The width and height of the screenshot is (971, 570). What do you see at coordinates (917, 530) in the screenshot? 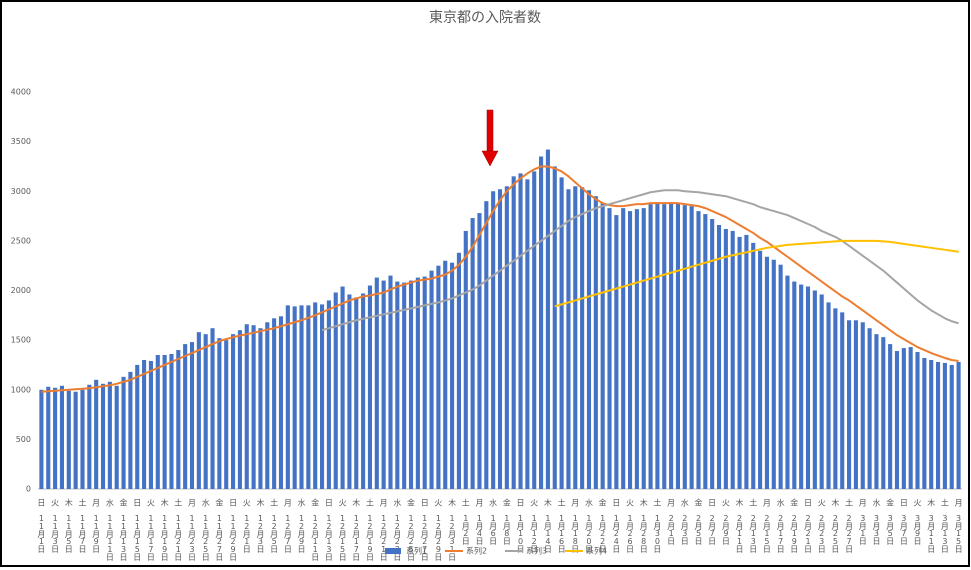
I see `x-tick-label: 3月9日` at bounding box center [917, 530].